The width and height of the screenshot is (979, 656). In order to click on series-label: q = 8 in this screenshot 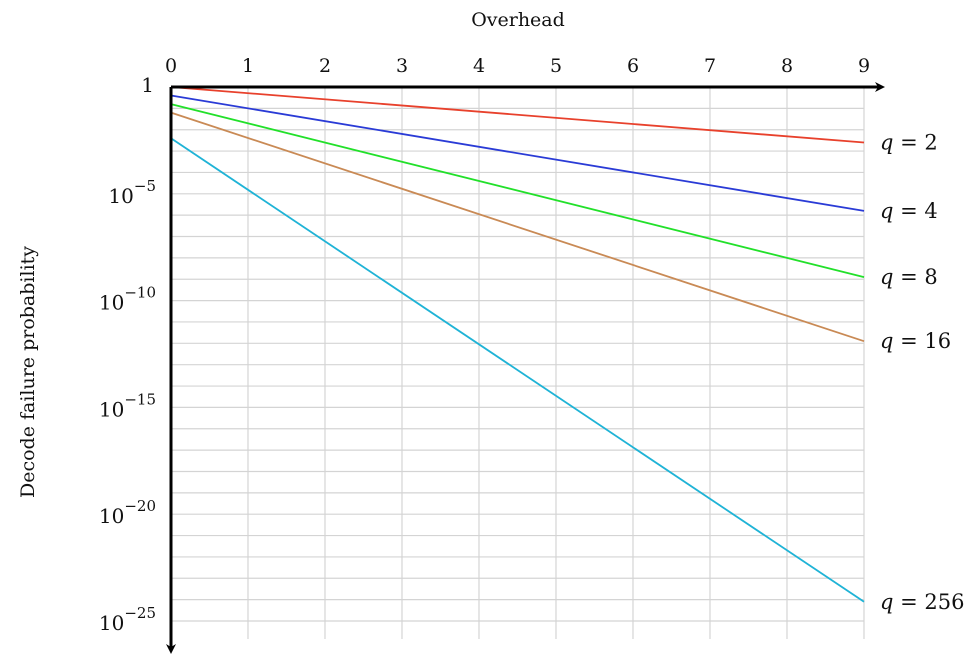, I will do `click(909, 277)`.